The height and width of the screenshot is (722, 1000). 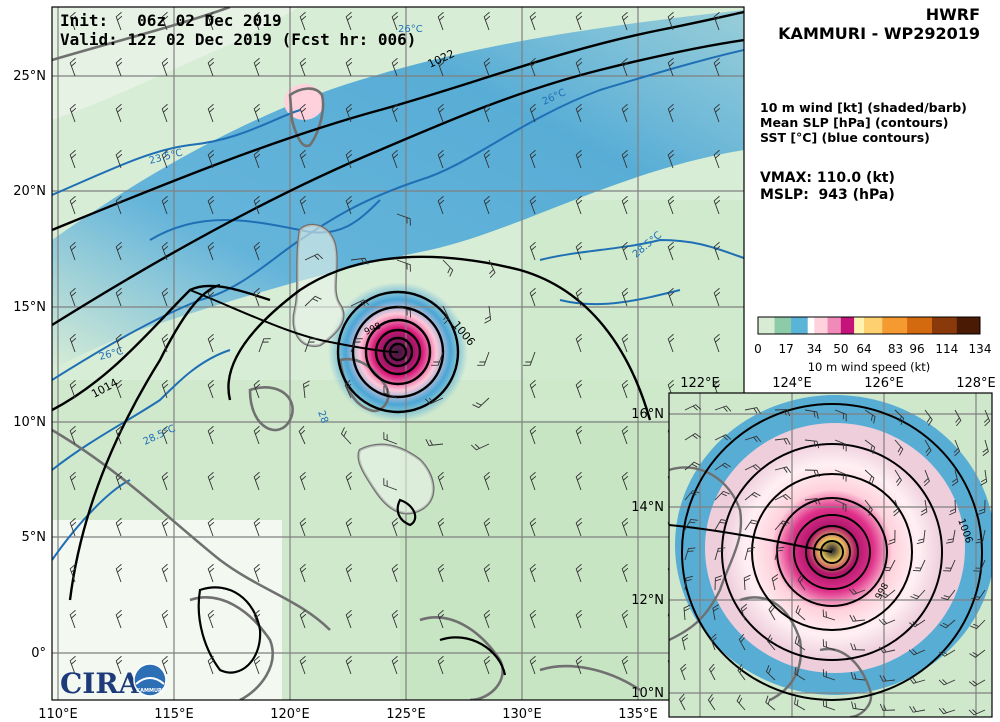 What do you see at coordinates (410, 29) in the screenshot?
I see `sst-label-26-north: 26°C` at bounding box center [410, 29].